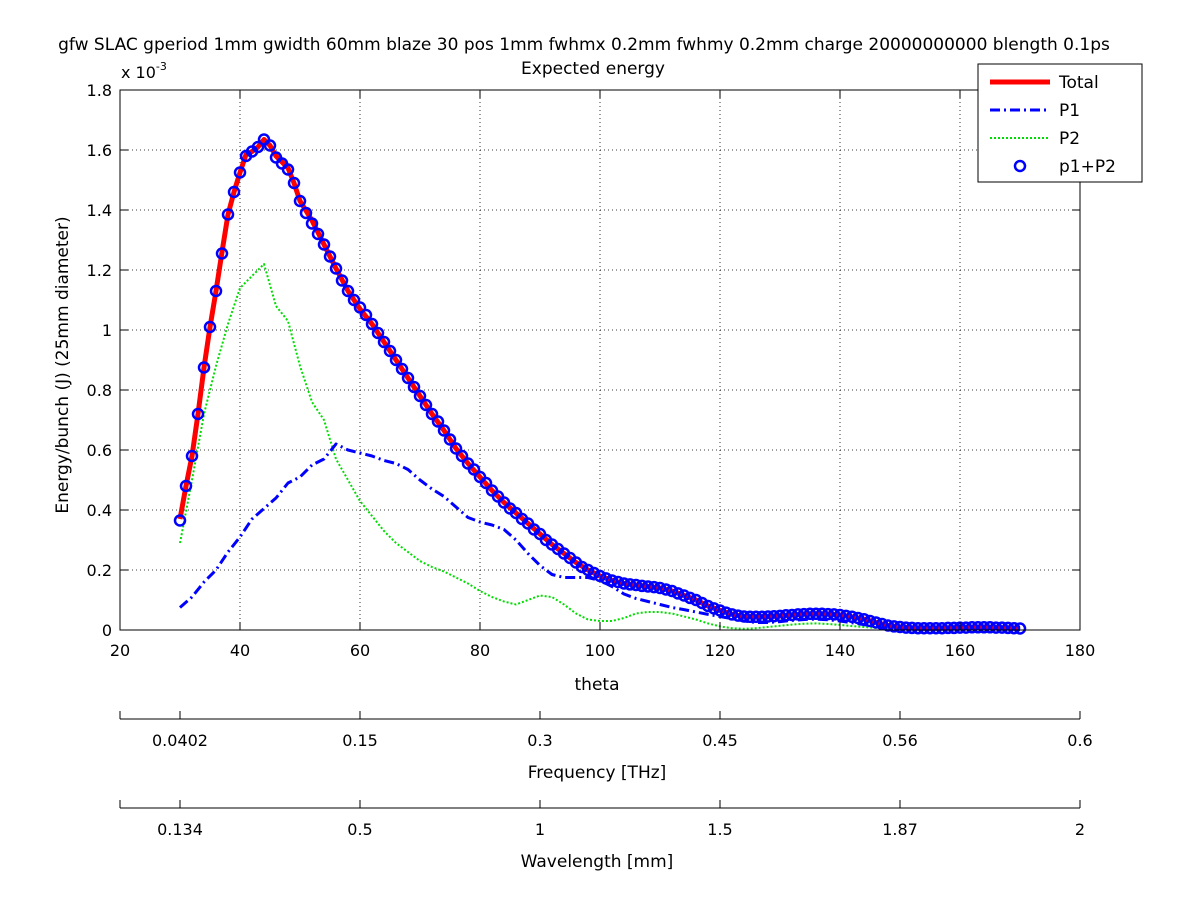 The image size is (1200, 901). I want to click on secondary-axis-tick-label: 0.6, so click(1079, 740).